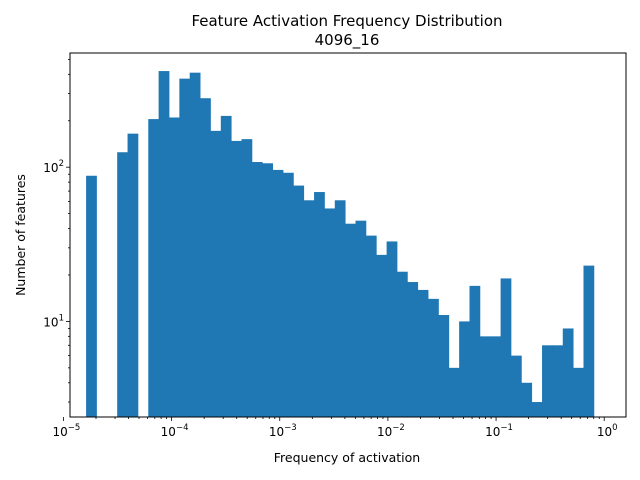 The width and height of the screenshot is (640, 480). I want to click on tick-label: 10⁻⁴, so click(175, 431).